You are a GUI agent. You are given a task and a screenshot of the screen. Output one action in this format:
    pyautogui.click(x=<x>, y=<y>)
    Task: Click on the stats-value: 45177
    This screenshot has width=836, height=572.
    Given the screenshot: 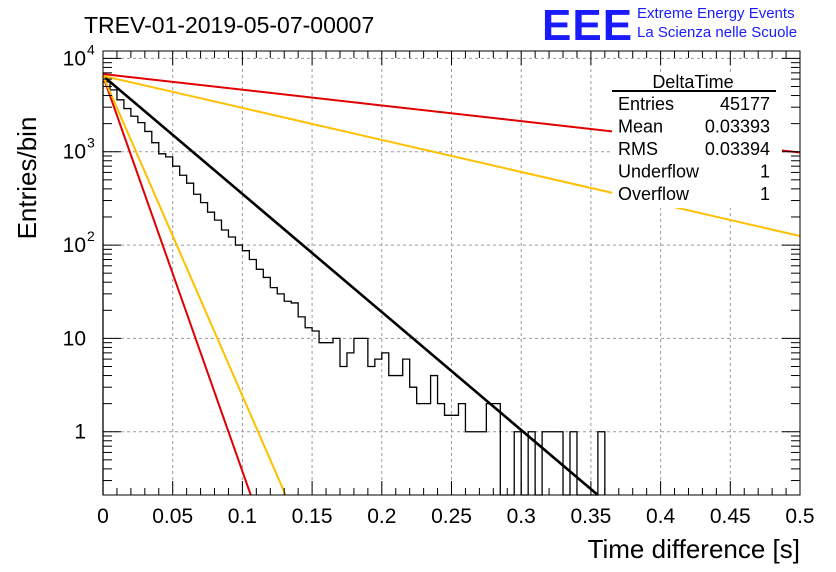 What is the action you would take?
    pyautogui.click(x=745, y=104)
    